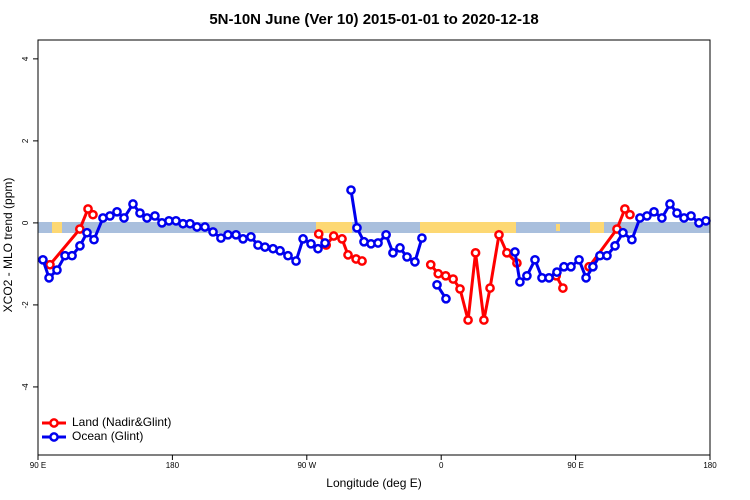 The image size is (750, 500). What do you see at coordinates (8, 245) in the screenshot?
I see `y-axis-label: XCO2 - MLO trend (ppm)` at bounding box center [8, 245].